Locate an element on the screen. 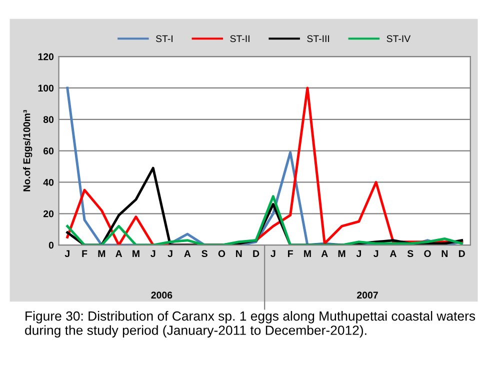  legend-label: ST-IV is located at coordinates (398, 38).